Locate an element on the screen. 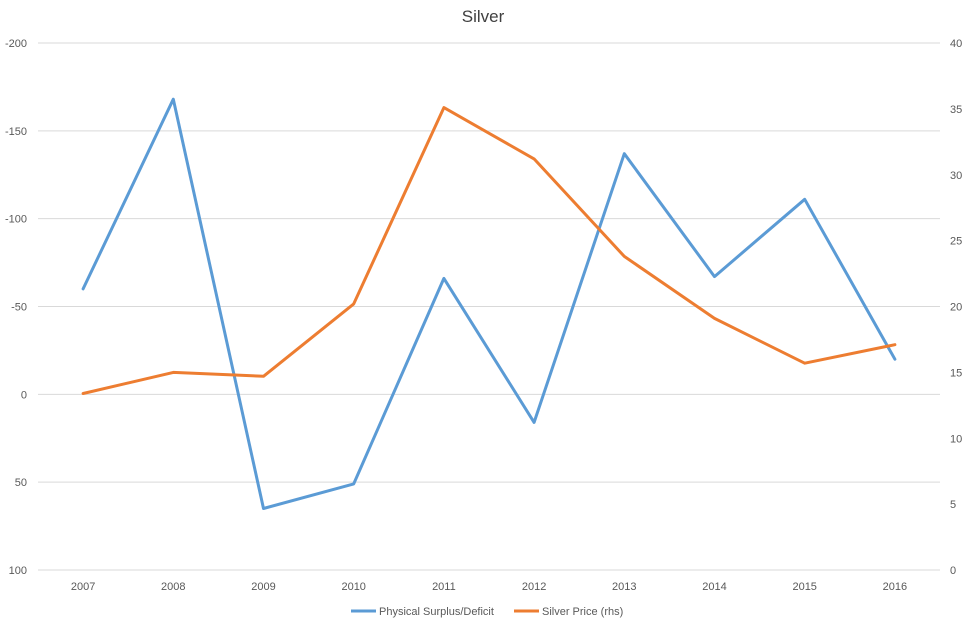  left-axis-ticks: -200 -150 -100 -50 0 50 100 is located at coordinates (16, 307).